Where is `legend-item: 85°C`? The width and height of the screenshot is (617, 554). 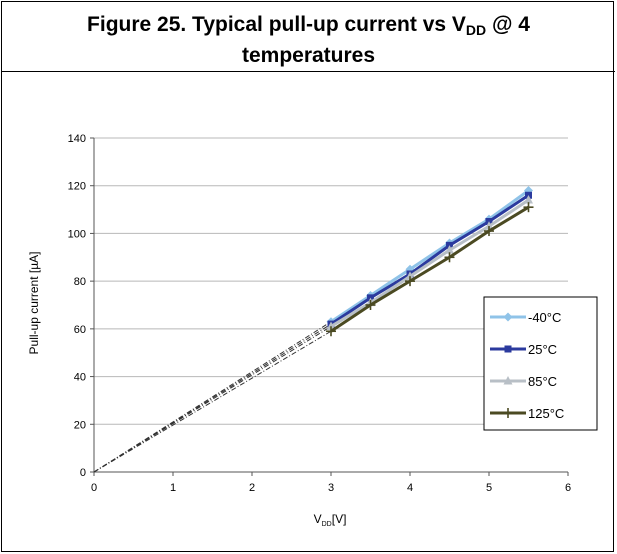
legend-item: 85°C is located at coordinates (523, 381).